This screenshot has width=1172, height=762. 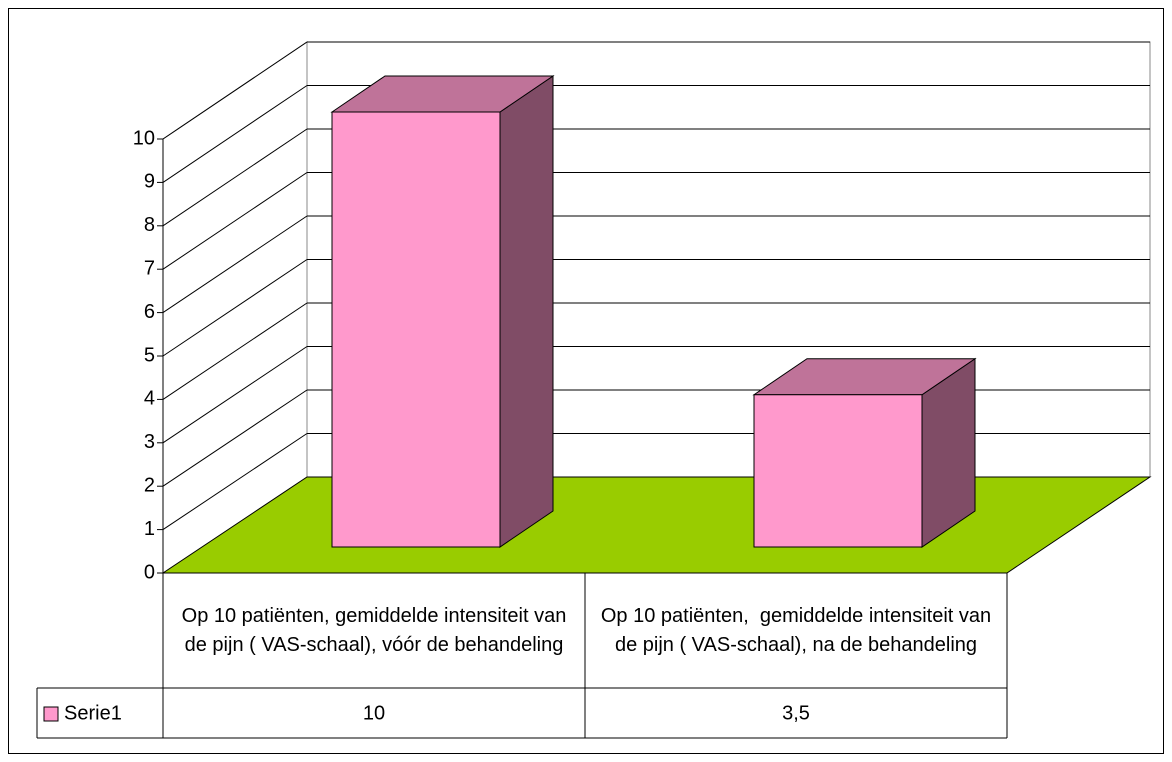 I want to click on y-tick-label: 6, so click(x=149, y=312).